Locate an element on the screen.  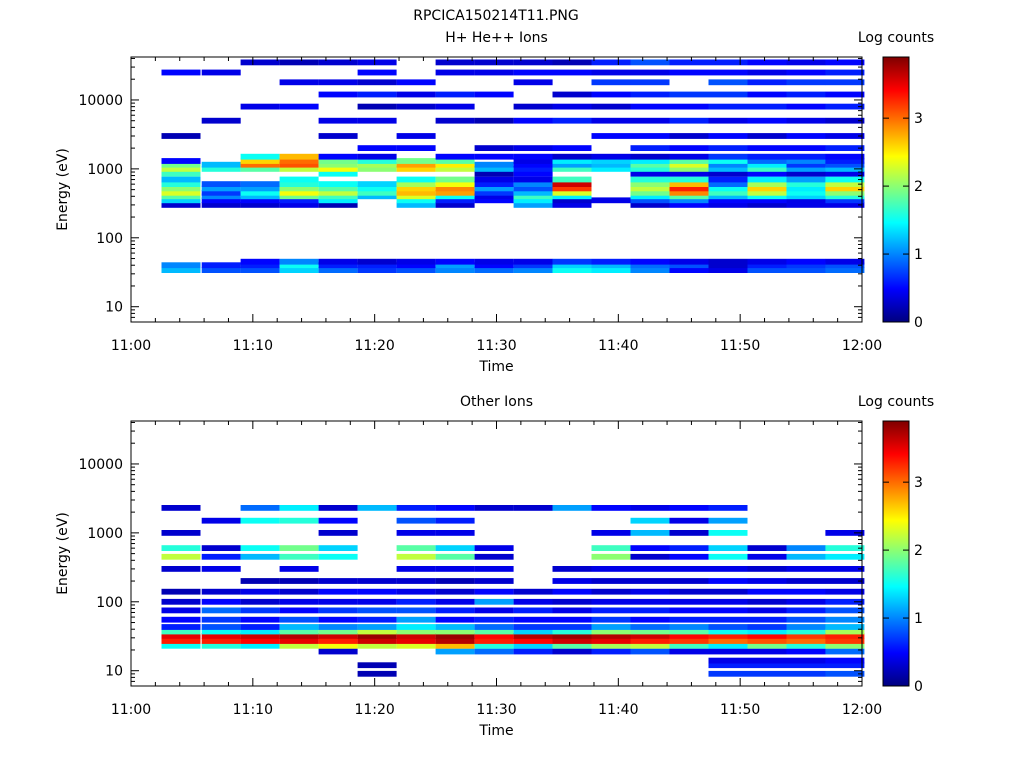
colorbar-tick-label: 3 is located at coordinates (918, 119).